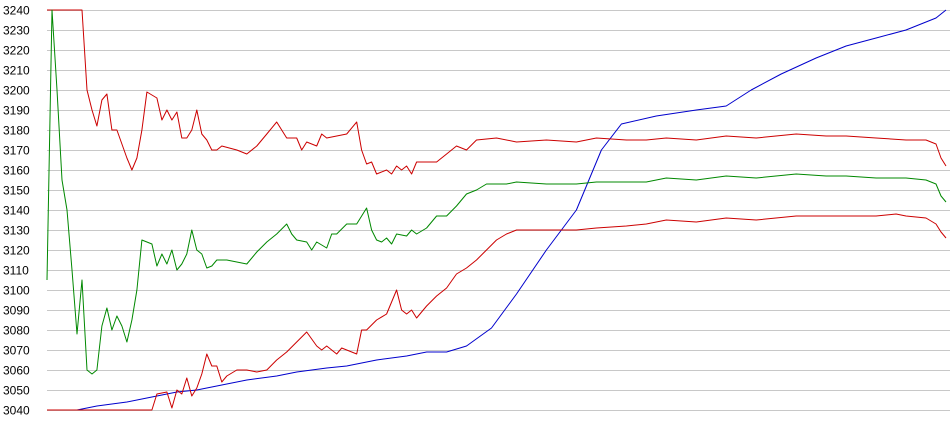  I want to click on y-tick-label: 3170, so click(16, 151).